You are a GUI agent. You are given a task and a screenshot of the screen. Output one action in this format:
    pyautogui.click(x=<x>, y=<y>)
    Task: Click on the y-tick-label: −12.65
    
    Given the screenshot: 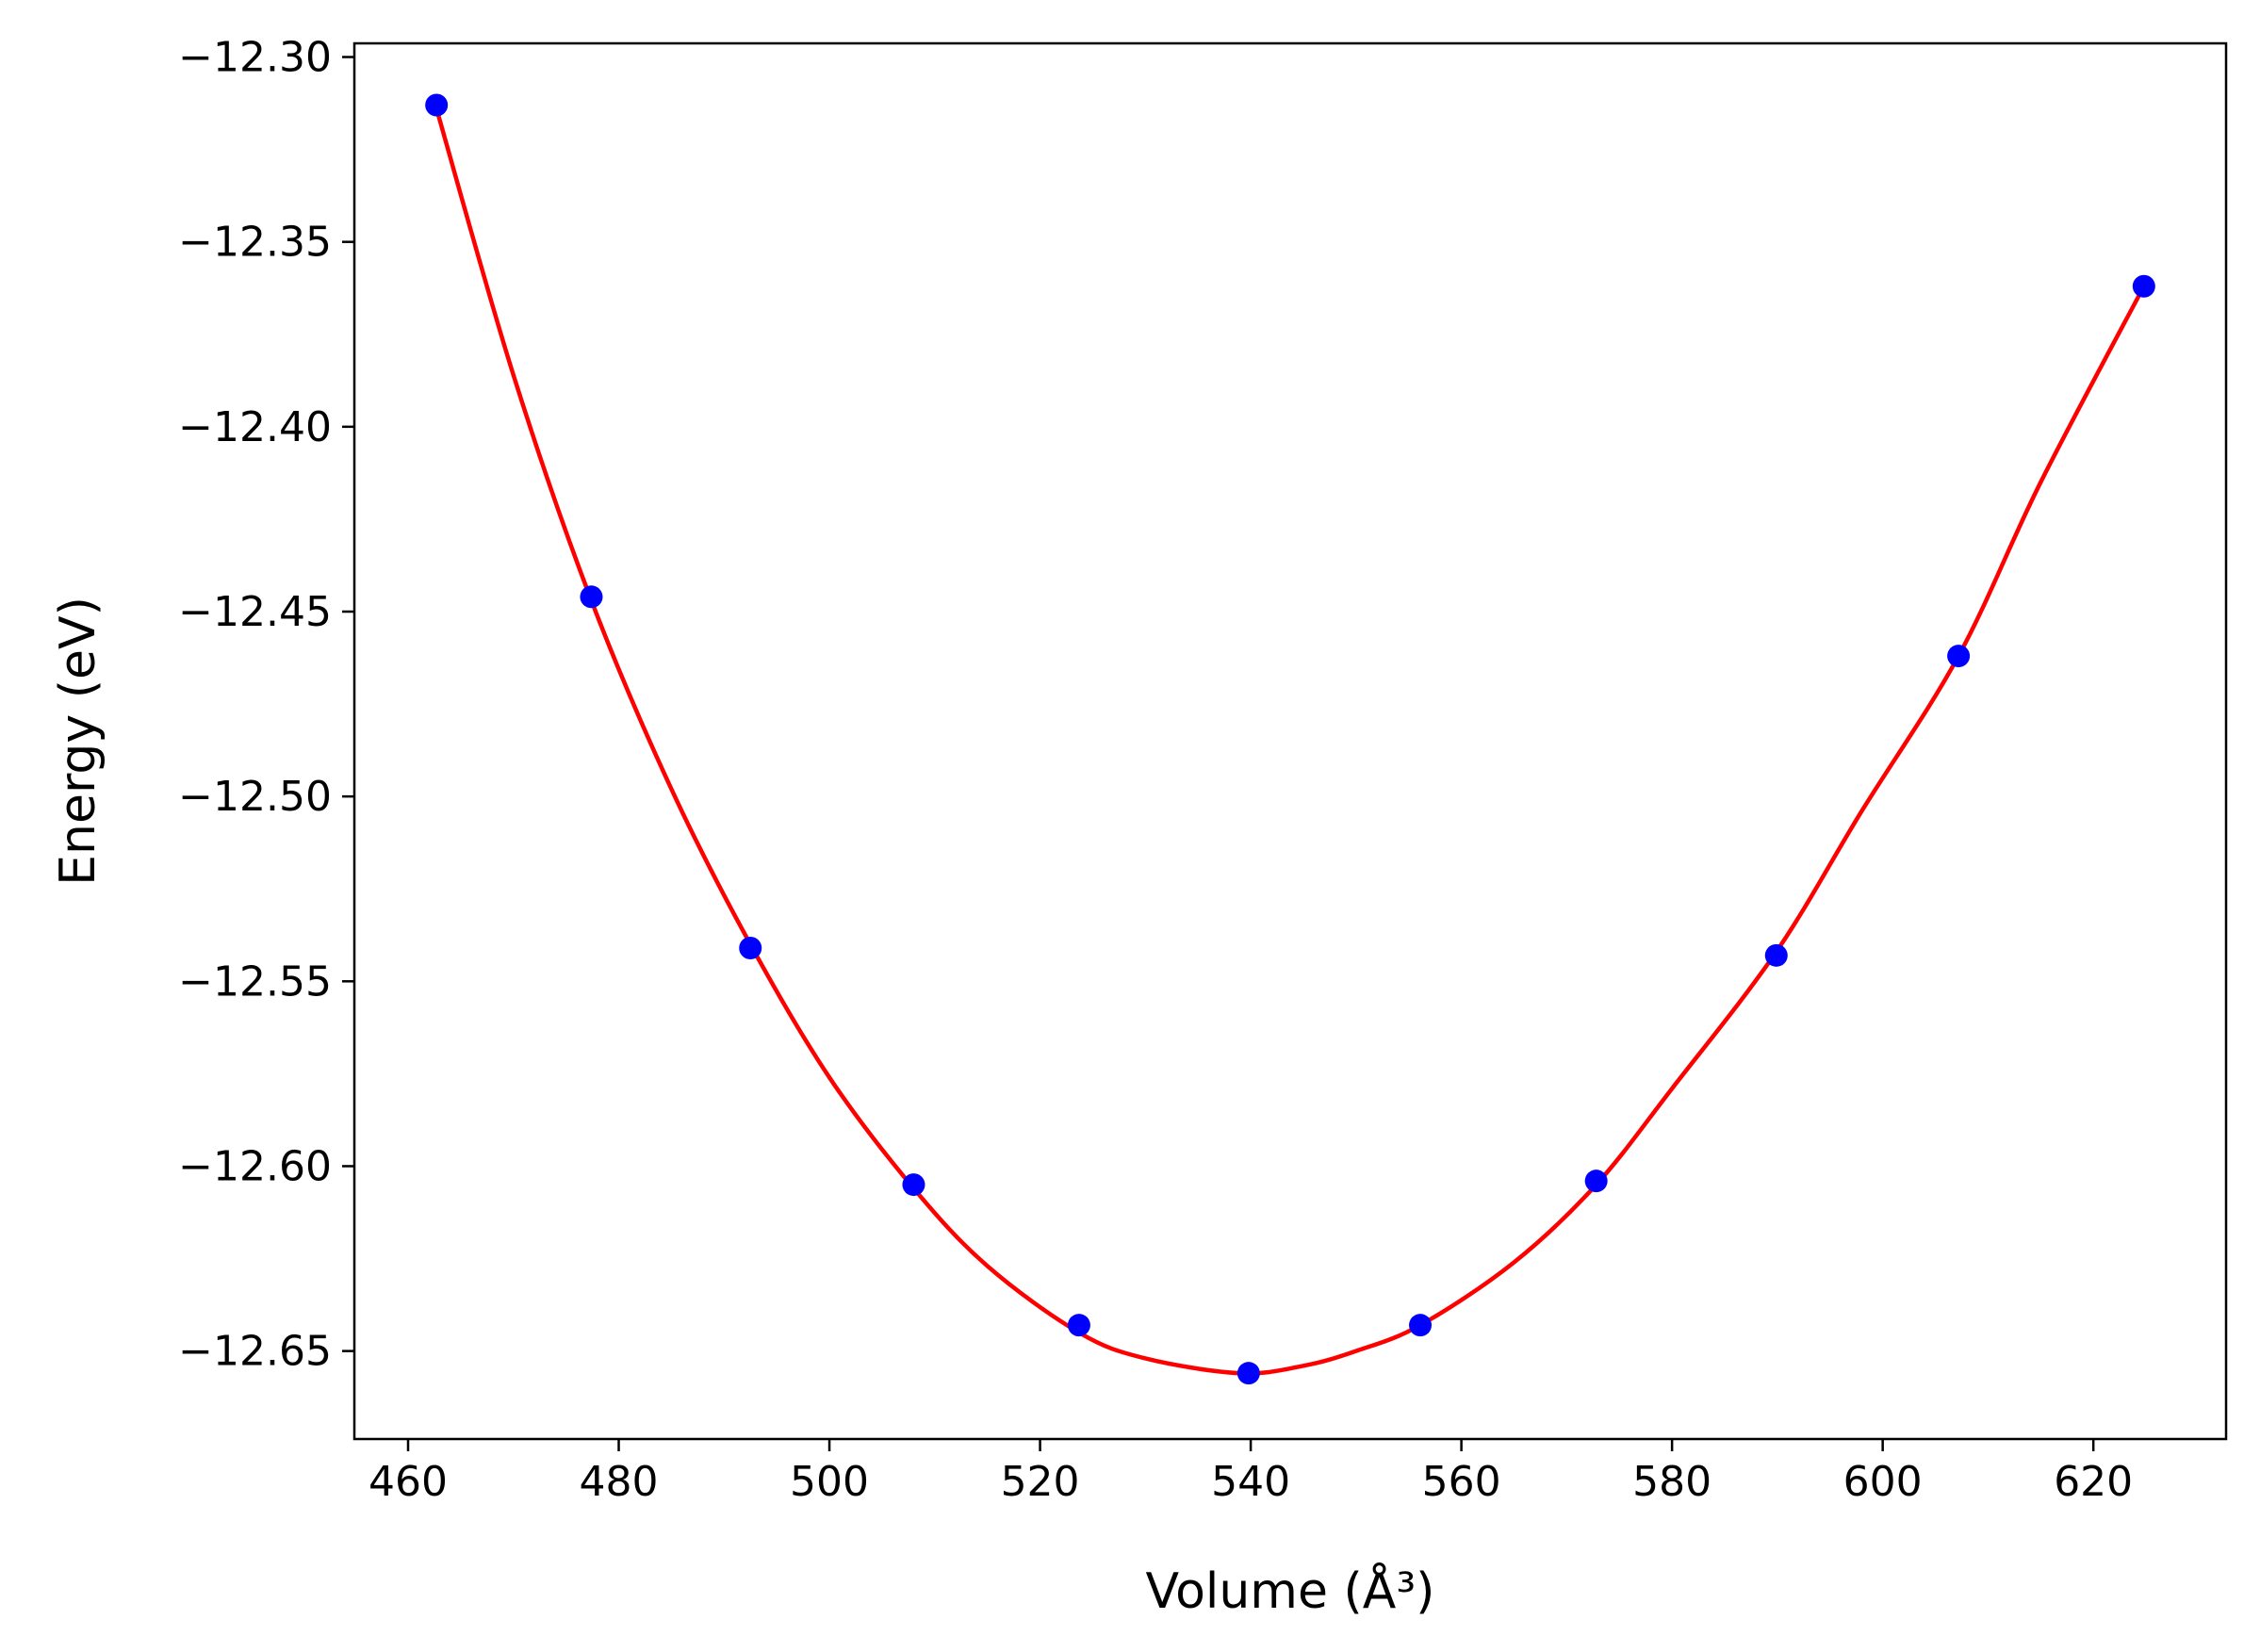 What is the action you would take?
    pyautogui.click(x=255, y=1352)
    